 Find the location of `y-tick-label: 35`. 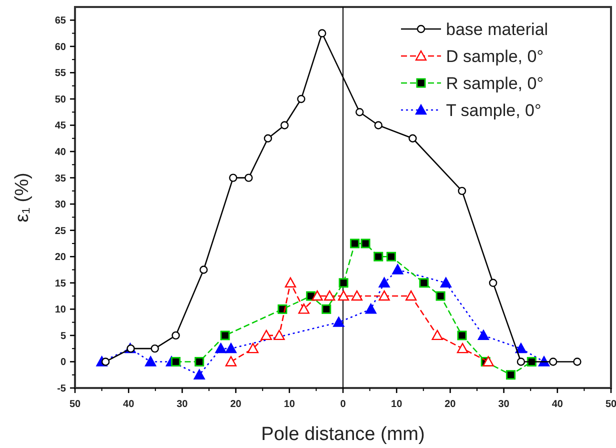

y-tick-label: 35 is located at coordinates (60, 178).